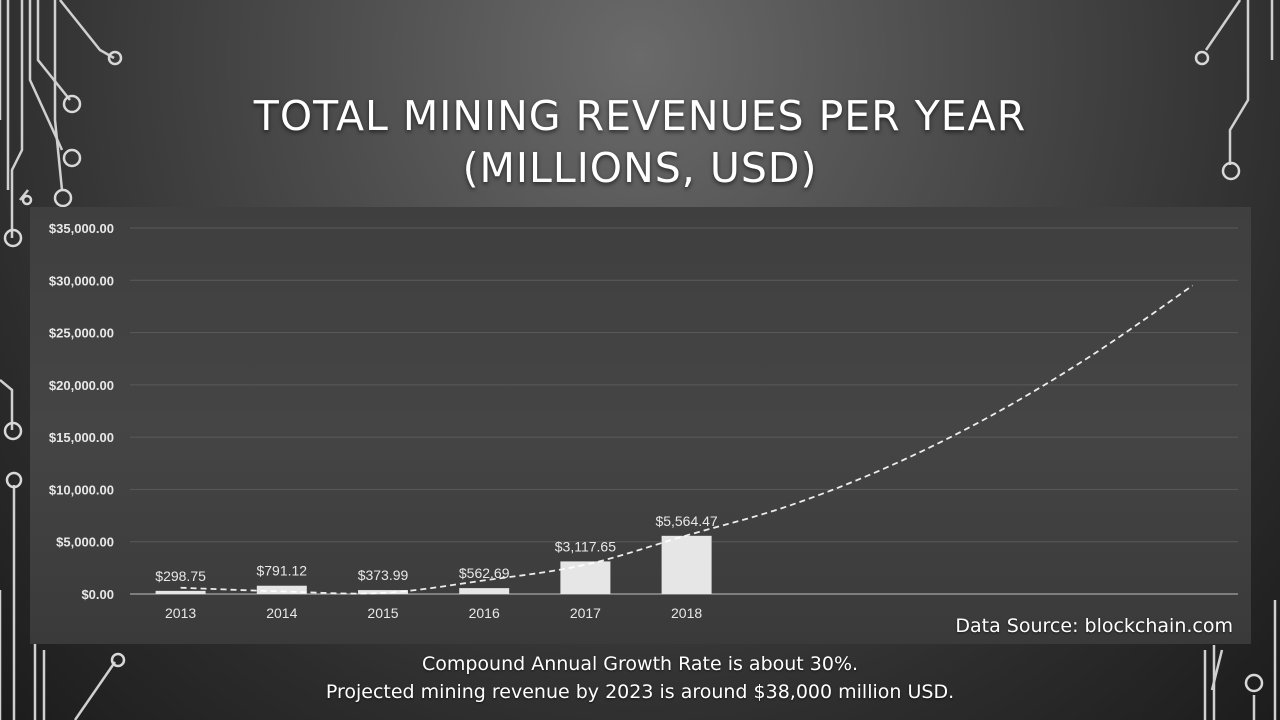 The height and width of the screenshot is (720, 1280). I want to click on x-tick-label: 2017, so click(585, 613).